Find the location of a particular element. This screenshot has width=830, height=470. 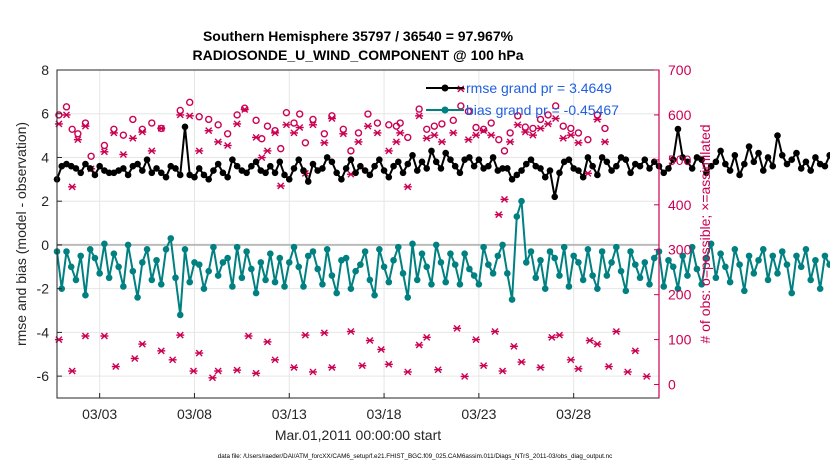

y-left-tick-label: 8 is located at coordinates (45, 70).